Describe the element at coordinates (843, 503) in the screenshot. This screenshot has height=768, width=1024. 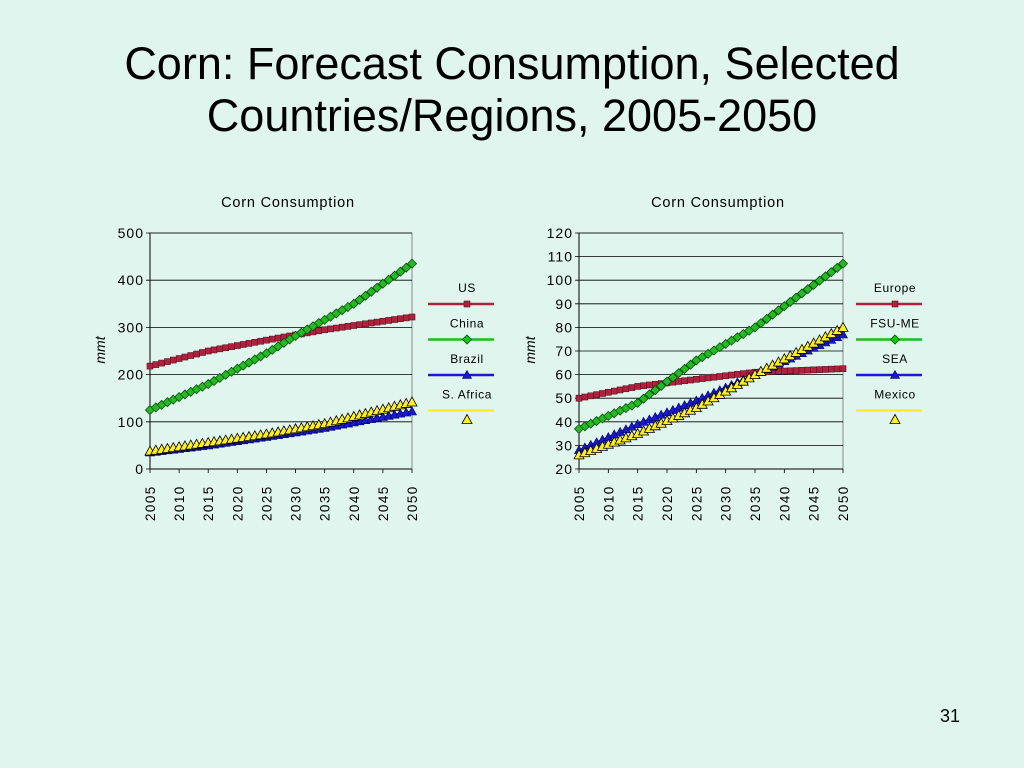
I see `x-tick-label: 2050` at that location.